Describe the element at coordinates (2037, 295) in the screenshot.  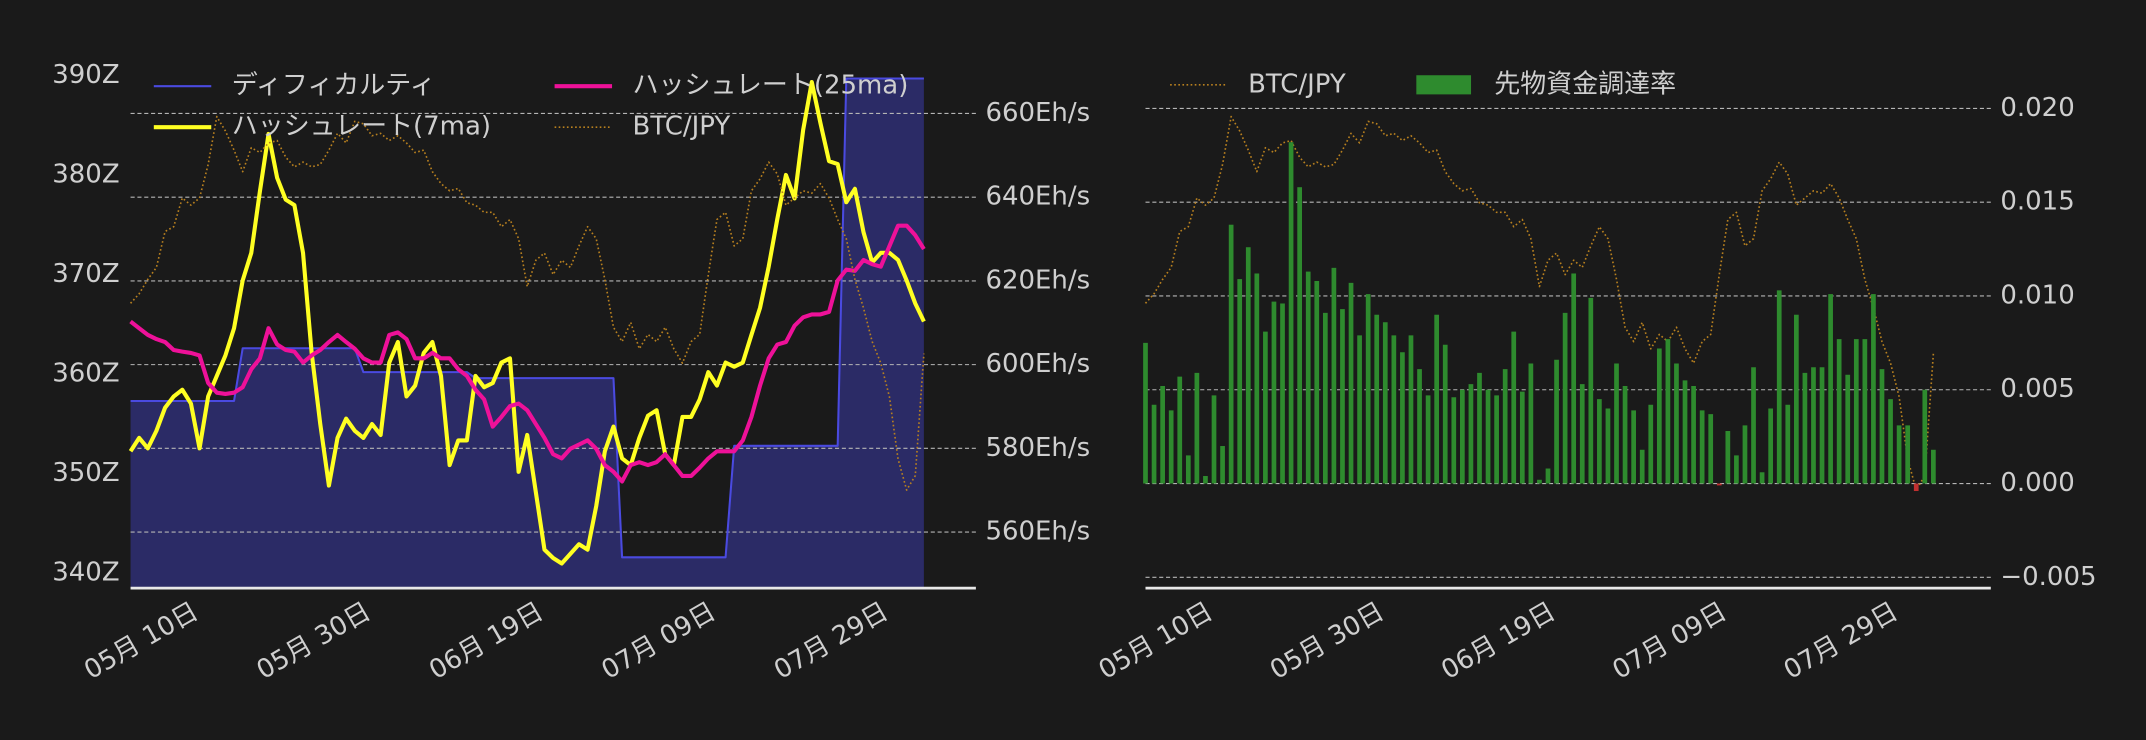
I see `y-tick-label: 0.010` at that location.